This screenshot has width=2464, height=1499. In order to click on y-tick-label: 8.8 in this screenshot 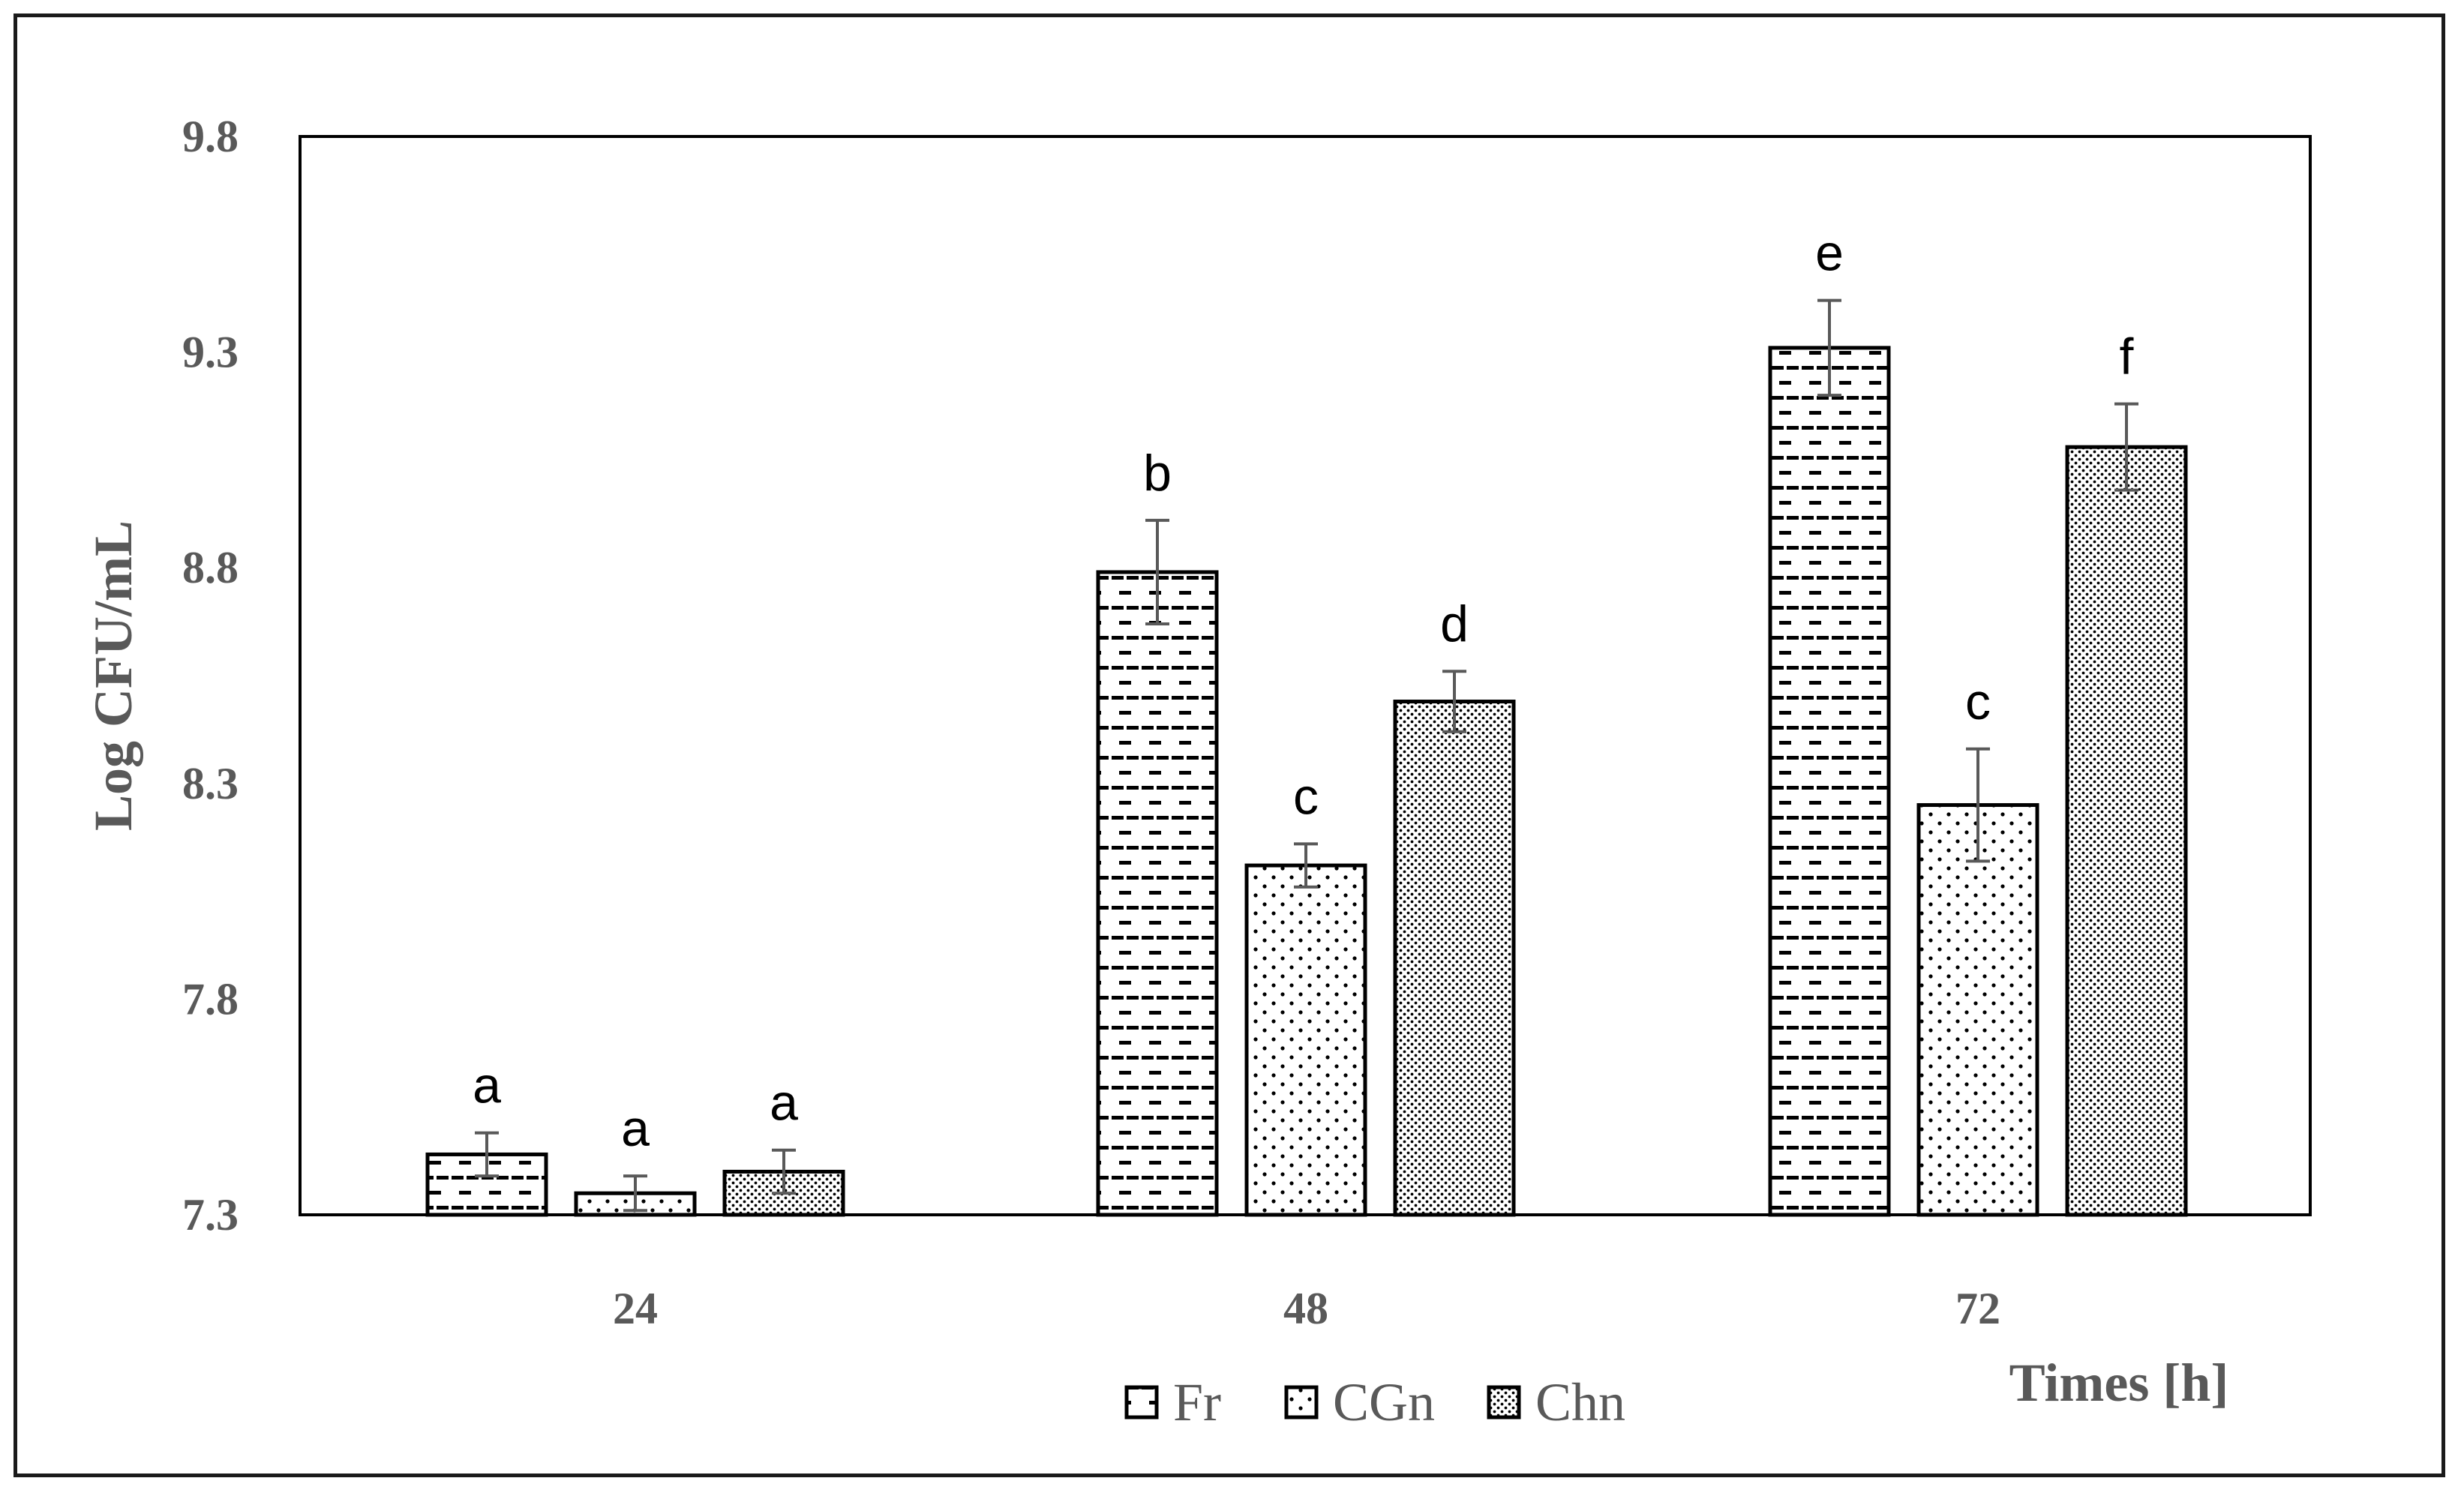, I will do `click(210, 567)`.